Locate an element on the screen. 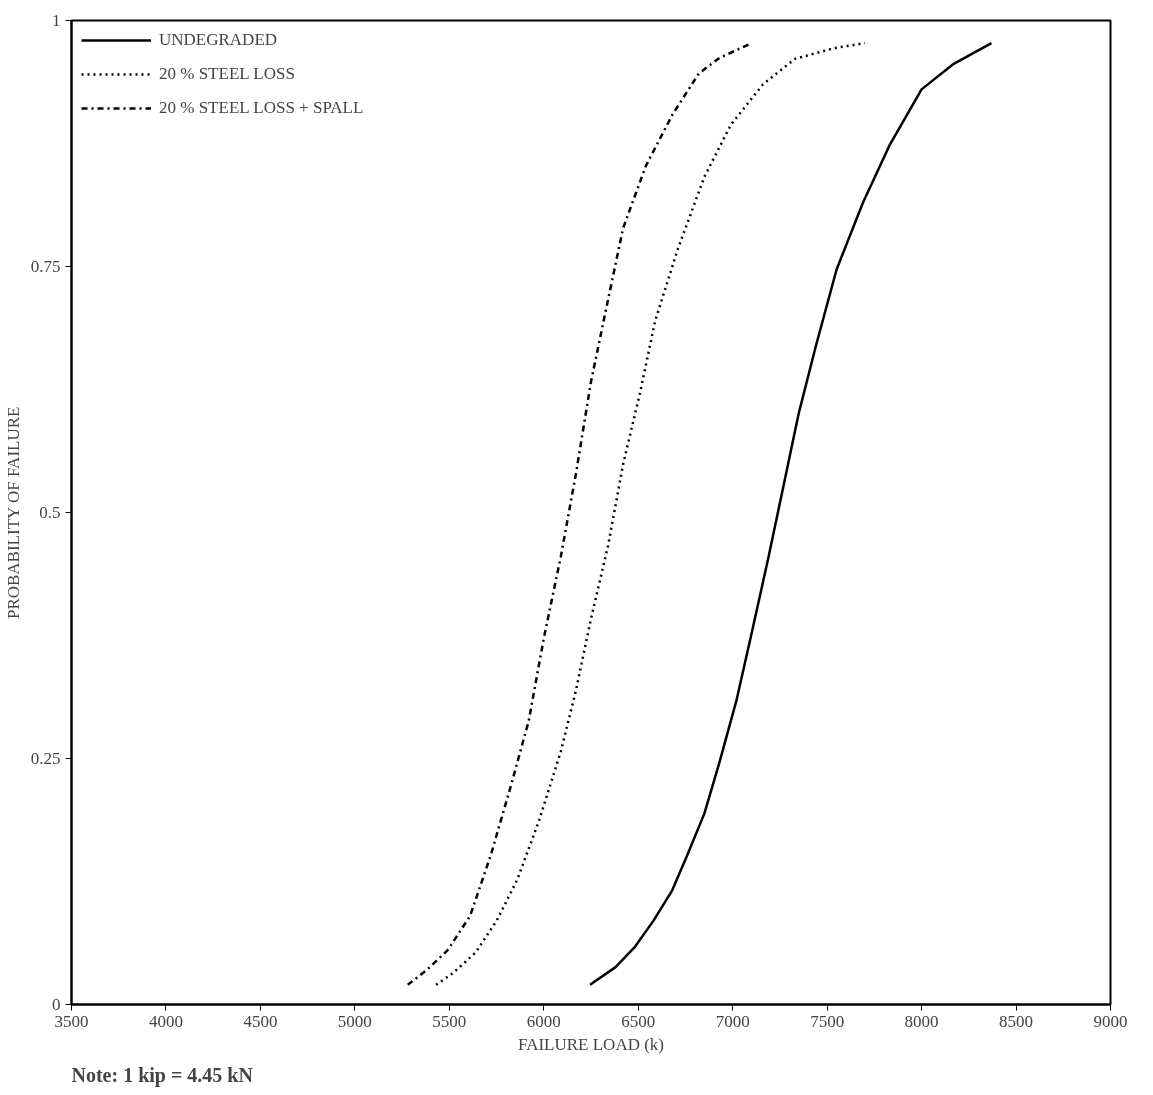  x-tick-label: 6000 is located at coordinates (543, 1021).